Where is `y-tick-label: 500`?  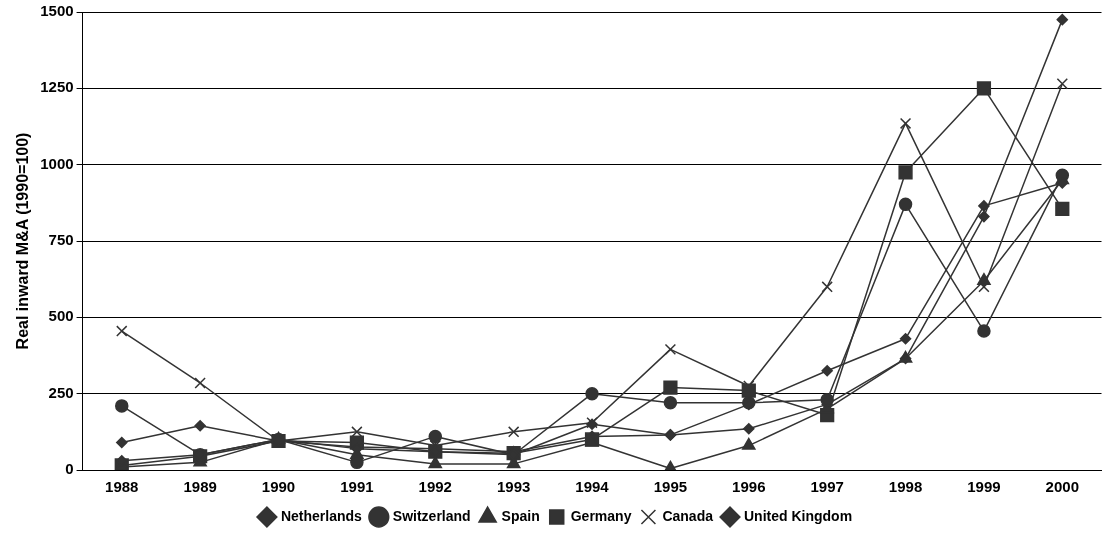 y-tick-label: 500 is located at coordinates (61, 316).